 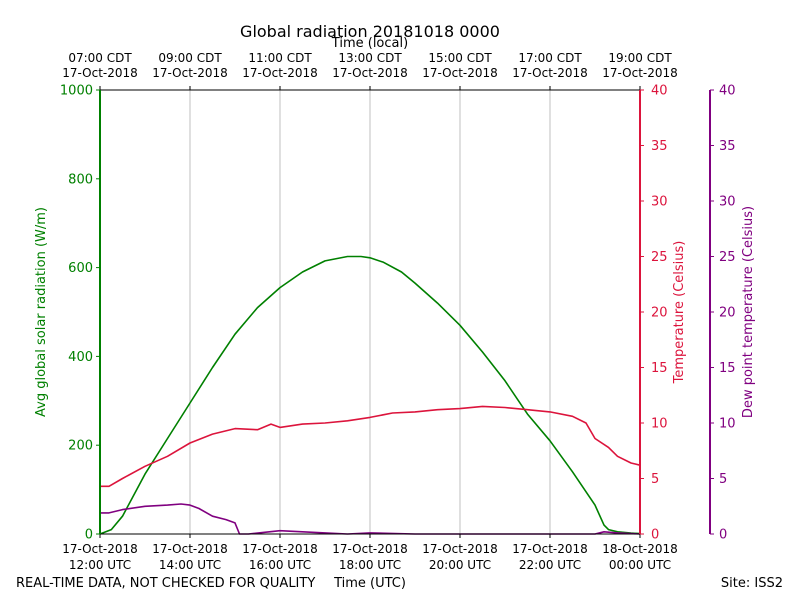 I want to click on left-tick-label: 600, so click(x=80, y=268).